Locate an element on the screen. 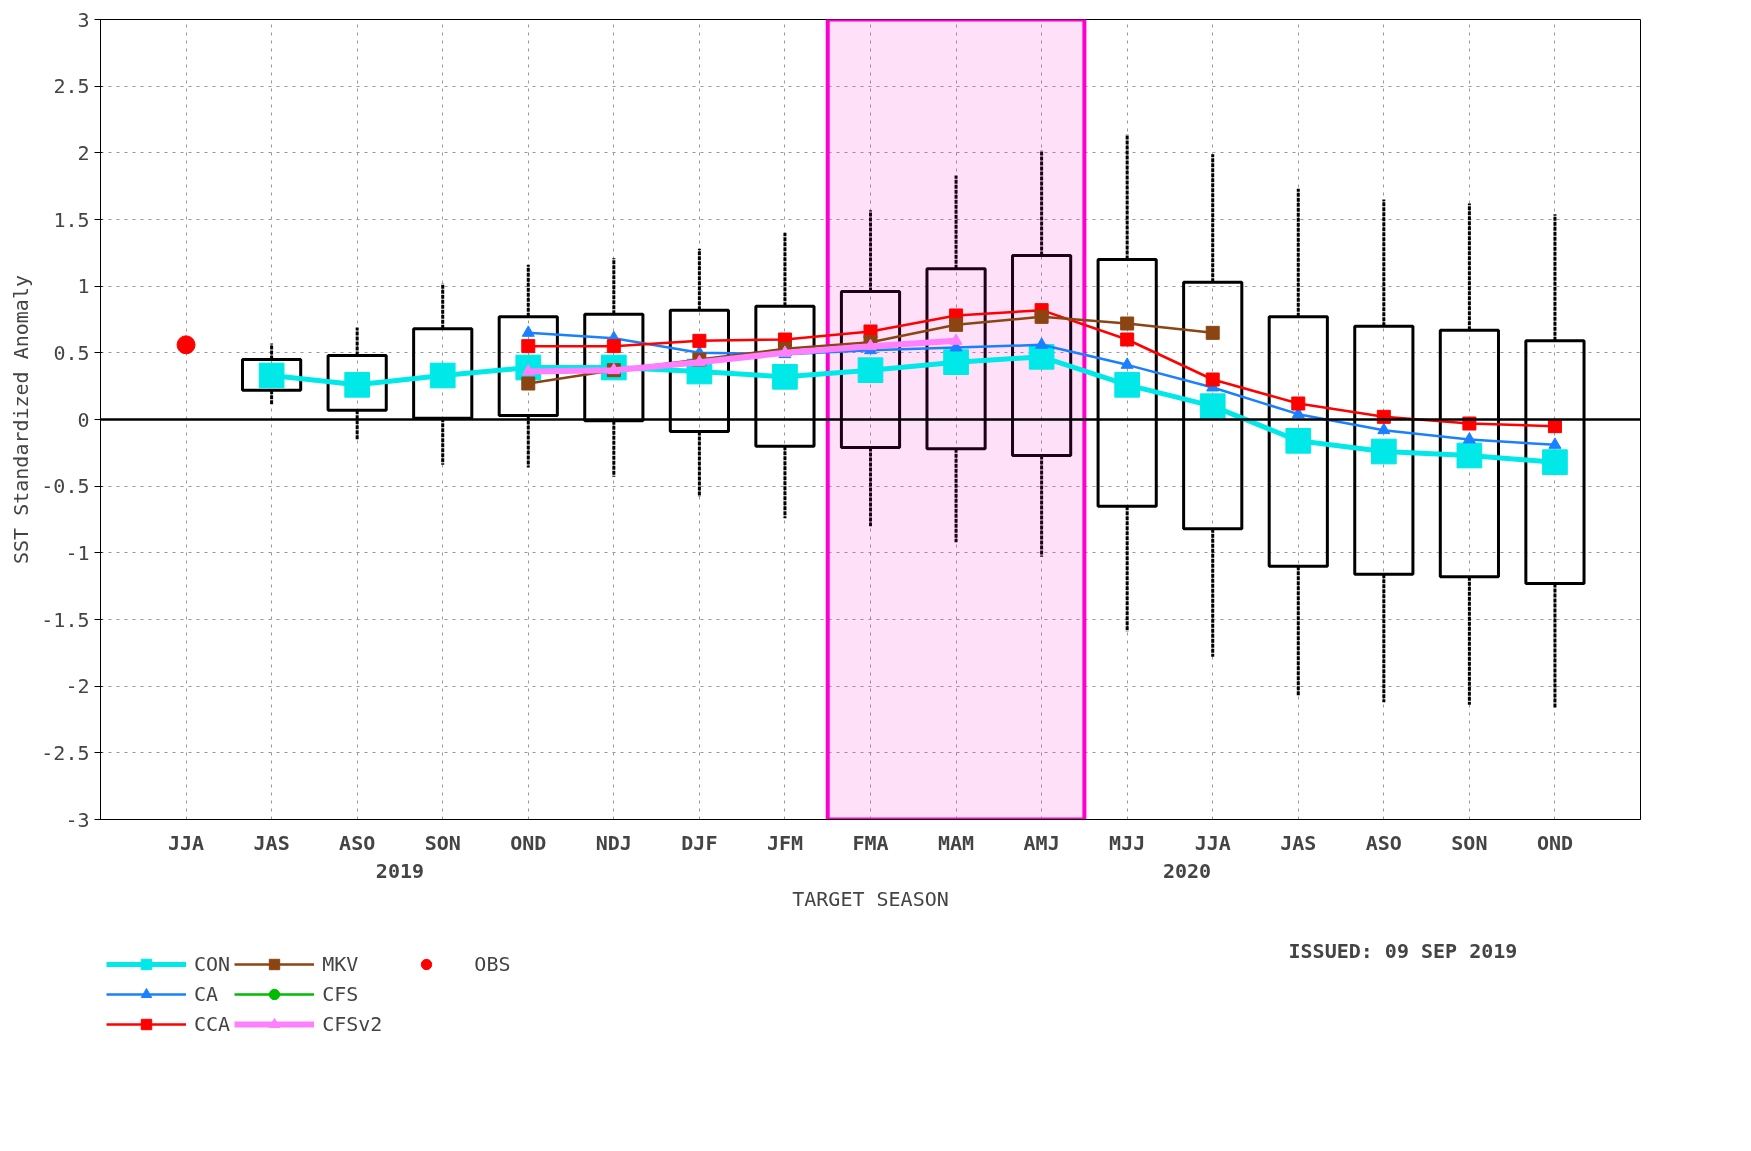  text: 2020 is located at coordinates (1187, 870).